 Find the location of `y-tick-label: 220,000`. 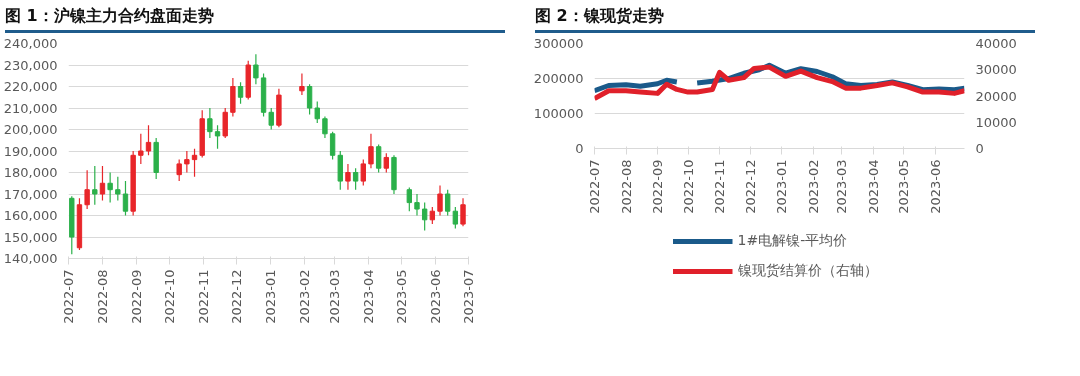

y-tick-label: 220,000 is located at coordinates (30, 86).